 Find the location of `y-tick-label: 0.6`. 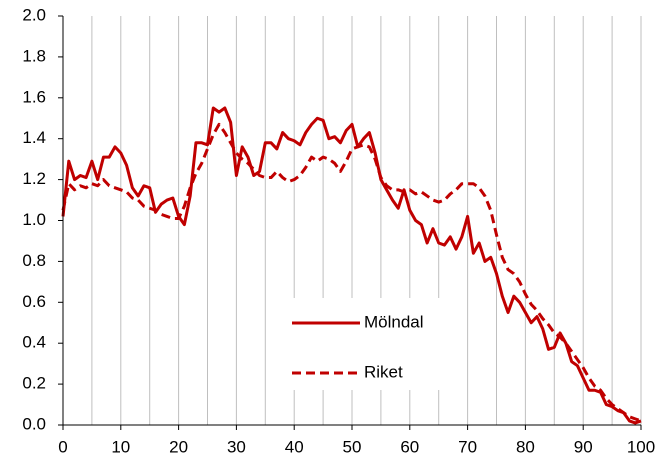

y-tick-label: 0.6 is located at coordinates (34, 301).